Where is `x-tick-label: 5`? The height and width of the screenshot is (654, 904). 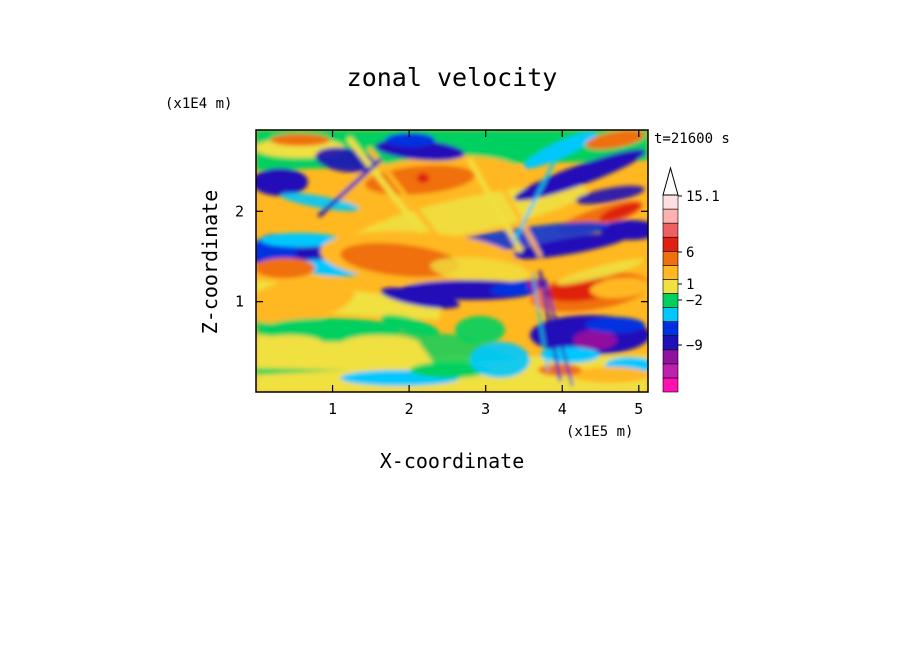 x-tick-label: 5 is located at coordinates (638, 409).